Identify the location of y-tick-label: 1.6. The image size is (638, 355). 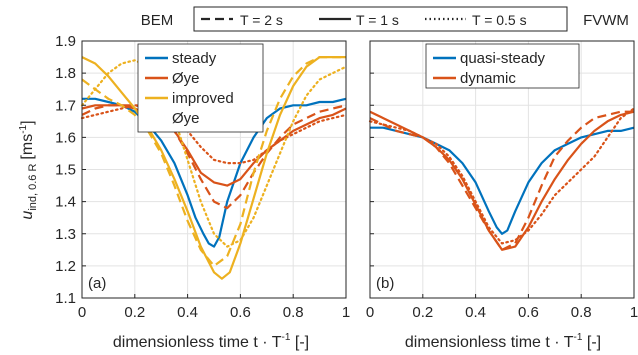
(65, 137).